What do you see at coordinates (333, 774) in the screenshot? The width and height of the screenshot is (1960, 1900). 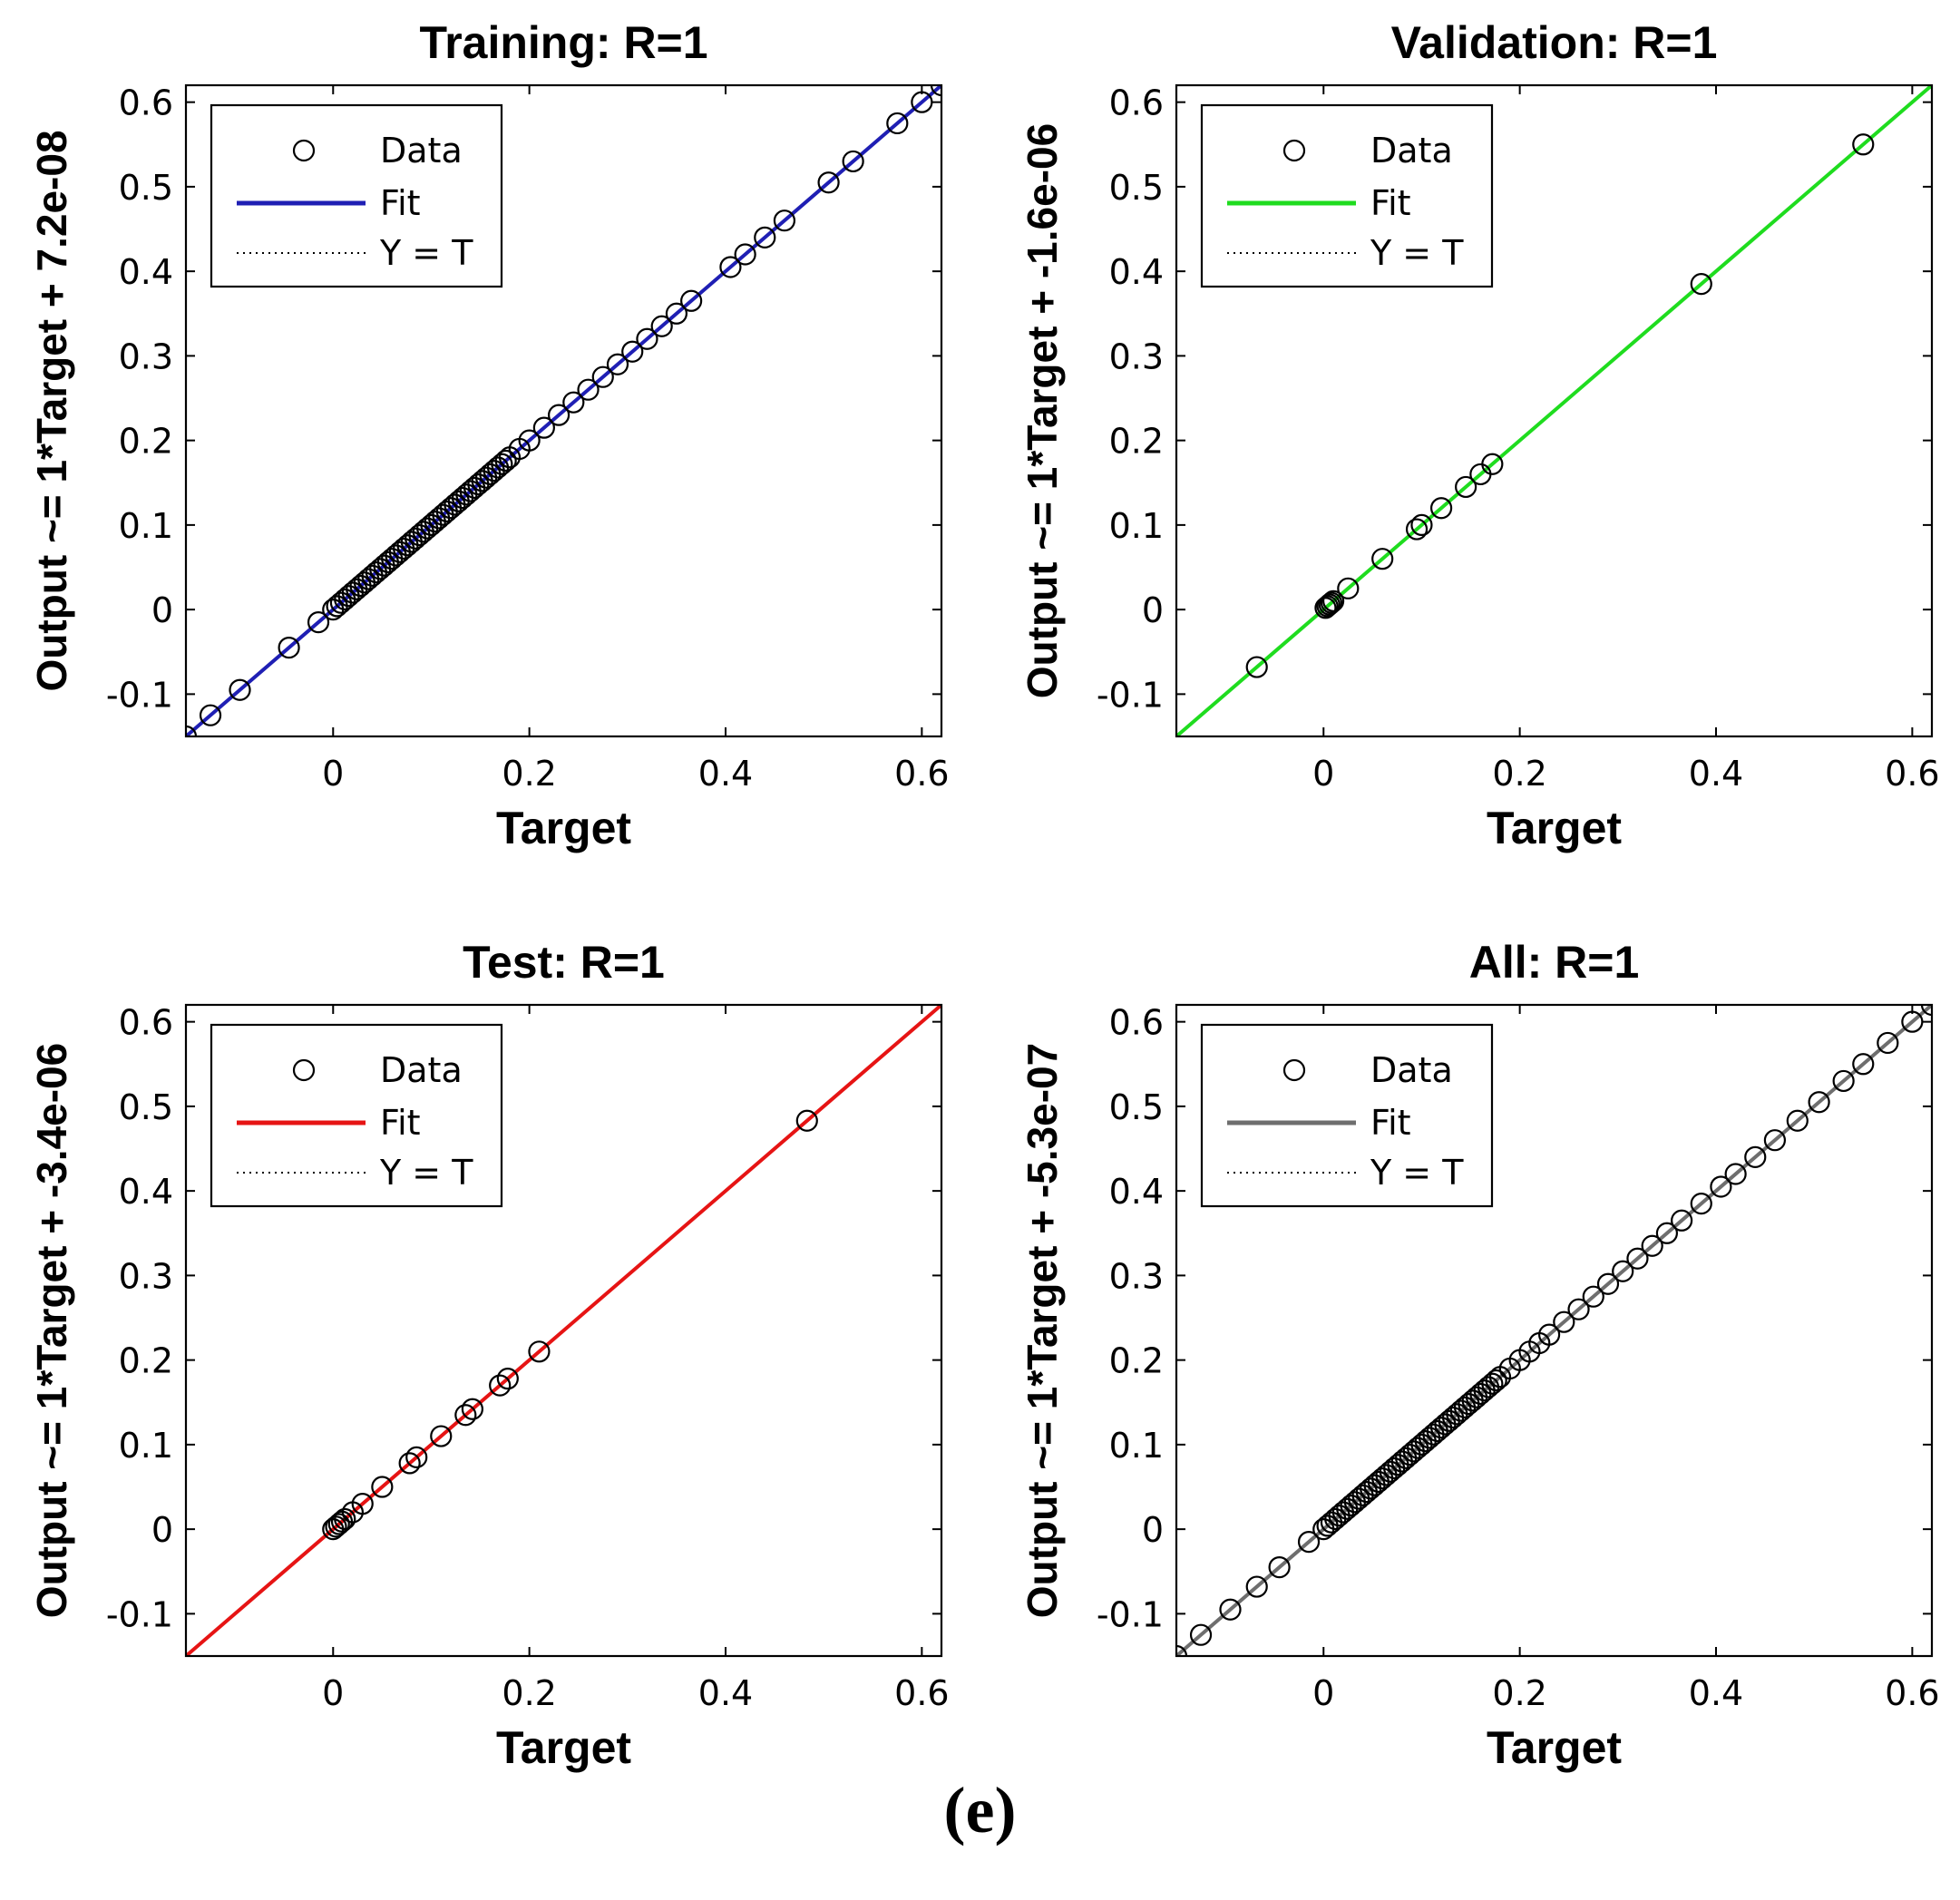 I see `x-tick-label: 0` at bounding box center [333, 774].